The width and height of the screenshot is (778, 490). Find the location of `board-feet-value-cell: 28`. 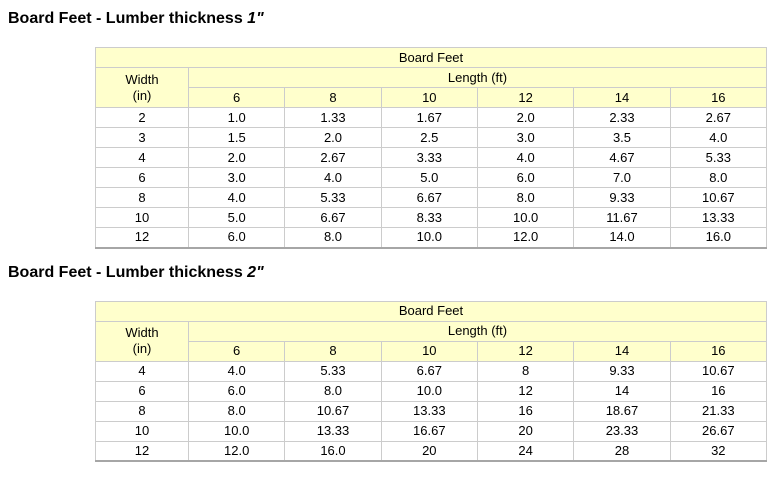

board-feet-value-cell: 28 is located at coordinates (622, 451).